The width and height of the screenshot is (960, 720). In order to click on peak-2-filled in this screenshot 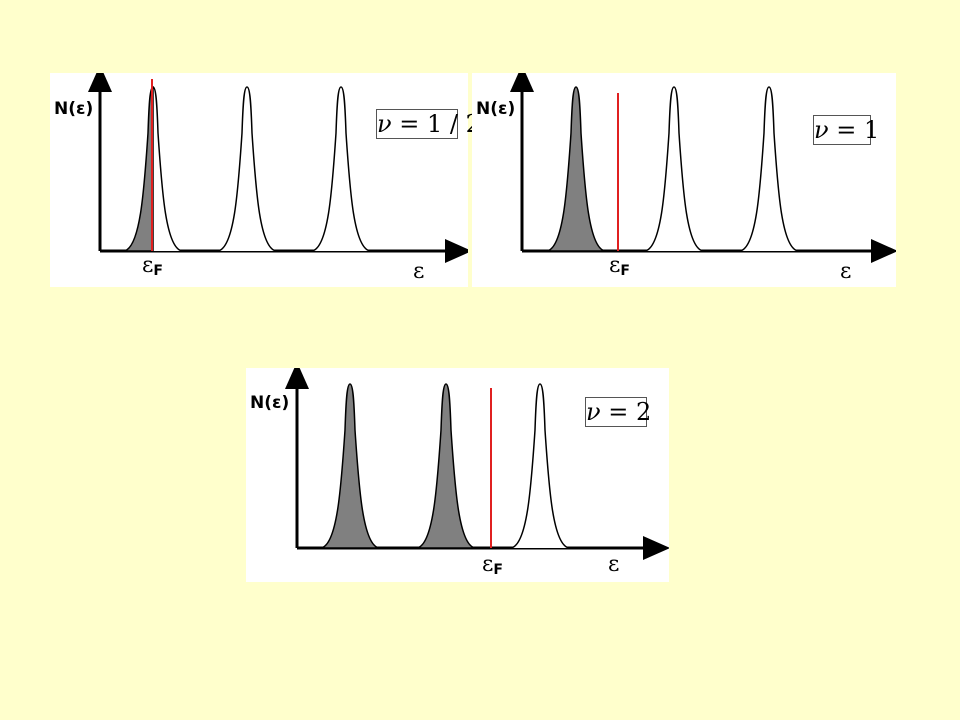, I will do `click(446, 466)`.